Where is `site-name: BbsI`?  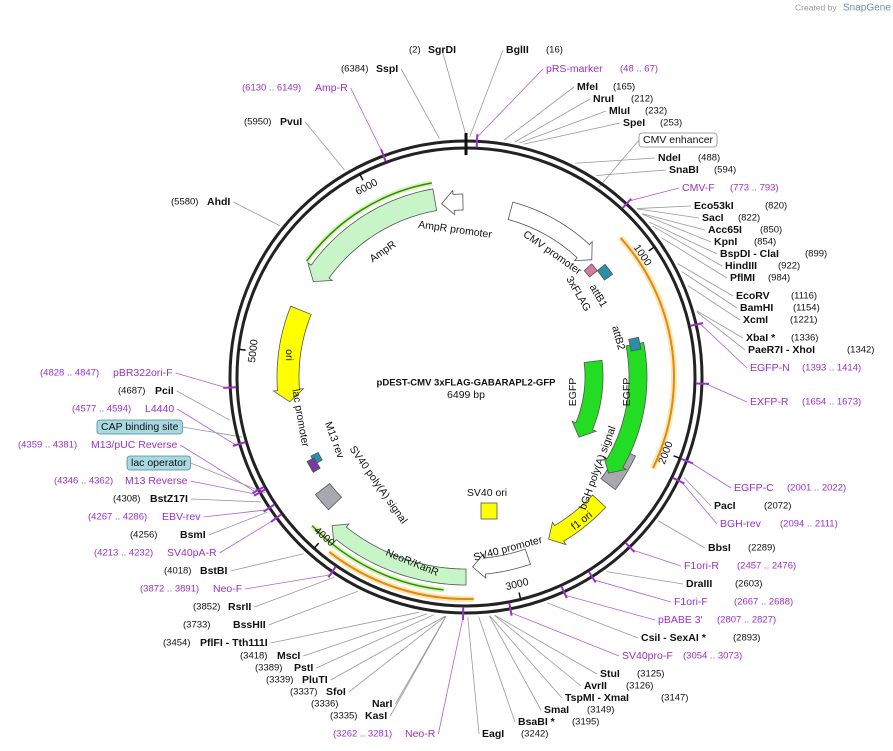
site-name: BbsI is located at coordinates (719, 548).